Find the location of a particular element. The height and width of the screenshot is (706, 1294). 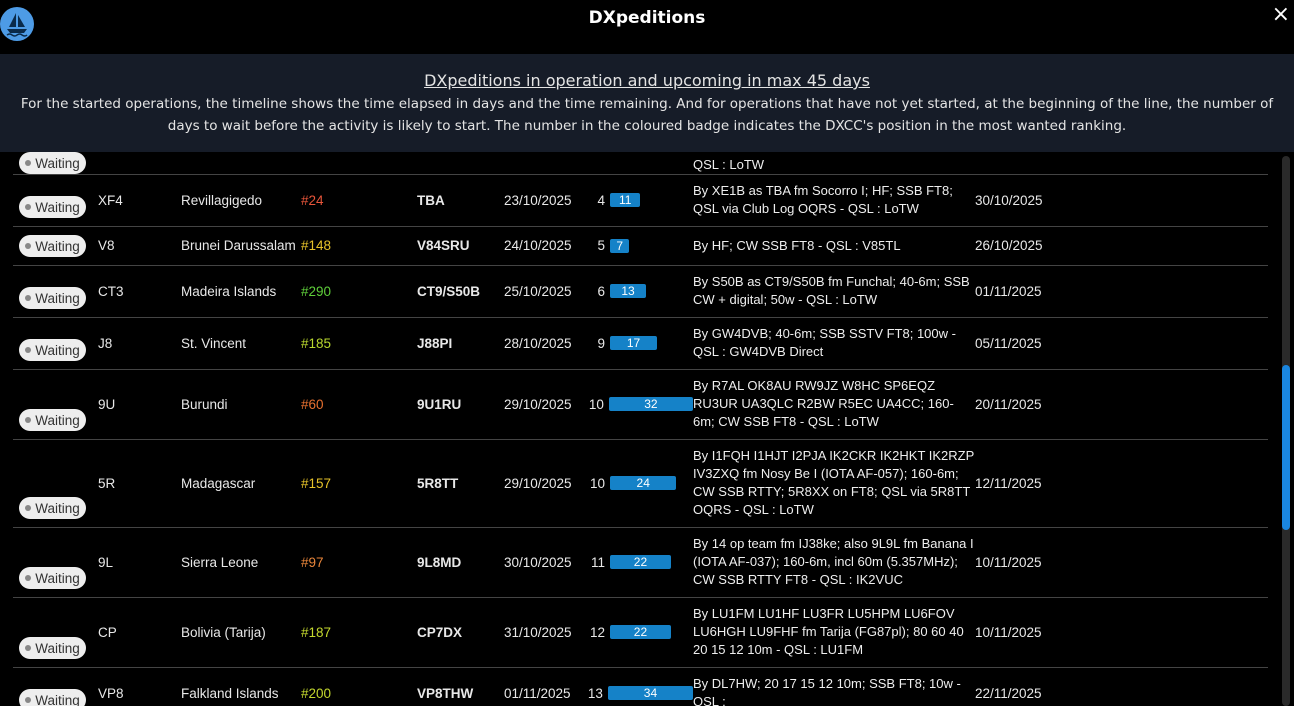

entity: Brunei Darussalam is located at coordinates (238, 245).